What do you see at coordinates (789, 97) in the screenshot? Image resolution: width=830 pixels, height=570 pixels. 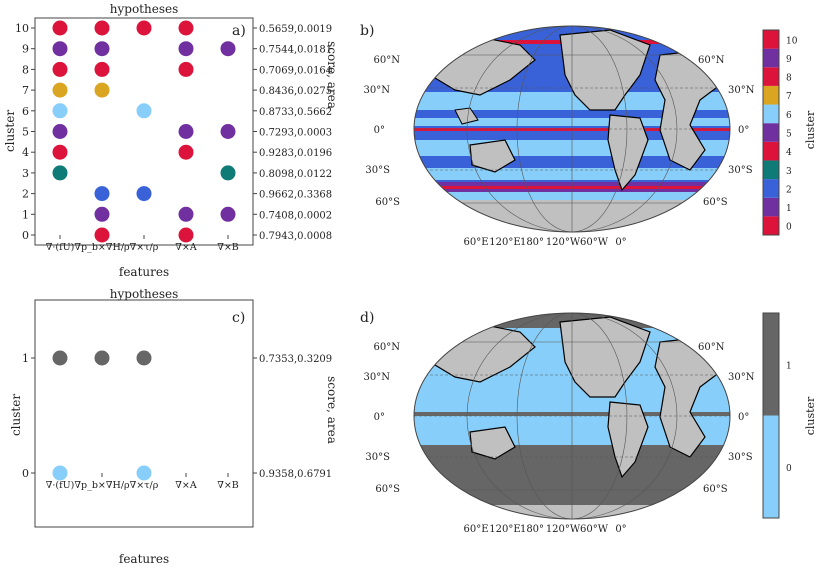 I see `b-colorbar-tick: 7` at bounding box center [789, 97].